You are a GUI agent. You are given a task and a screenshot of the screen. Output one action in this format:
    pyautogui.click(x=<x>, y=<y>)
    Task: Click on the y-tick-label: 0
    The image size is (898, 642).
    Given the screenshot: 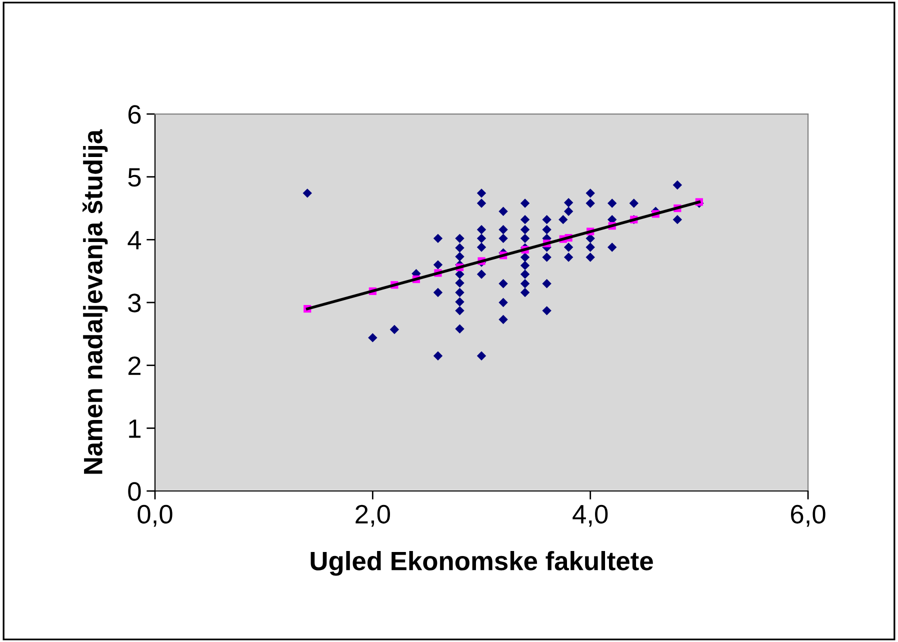 What is the action you would take?
    pyautogui.click(x=134, y=491)
    